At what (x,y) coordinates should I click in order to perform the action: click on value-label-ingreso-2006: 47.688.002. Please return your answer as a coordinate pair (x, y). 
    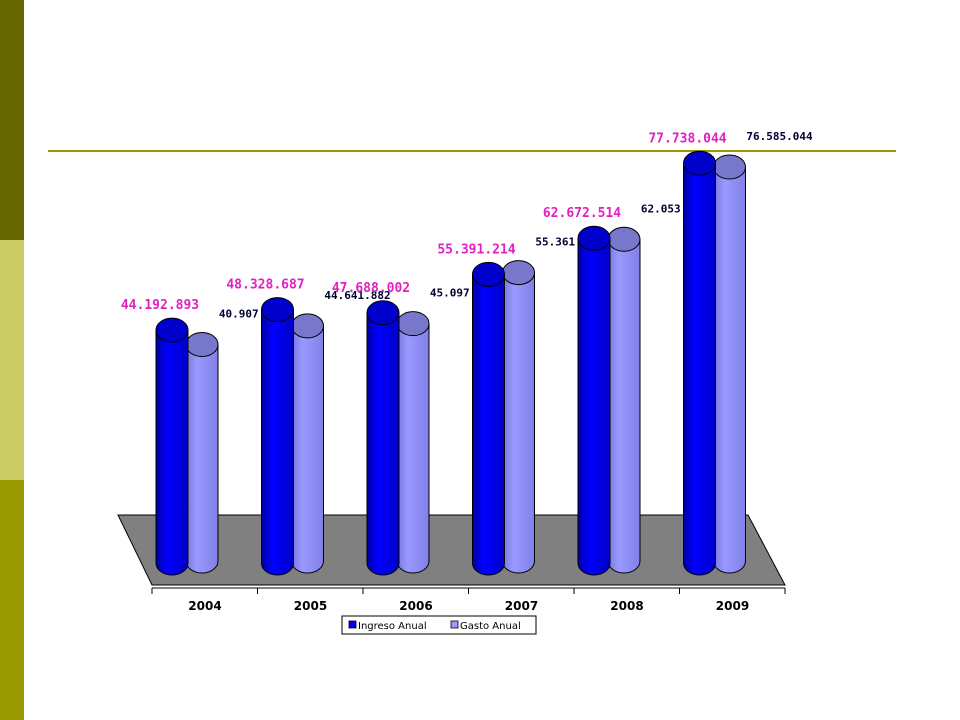
    Looking at the image, I should click on (371, 288).